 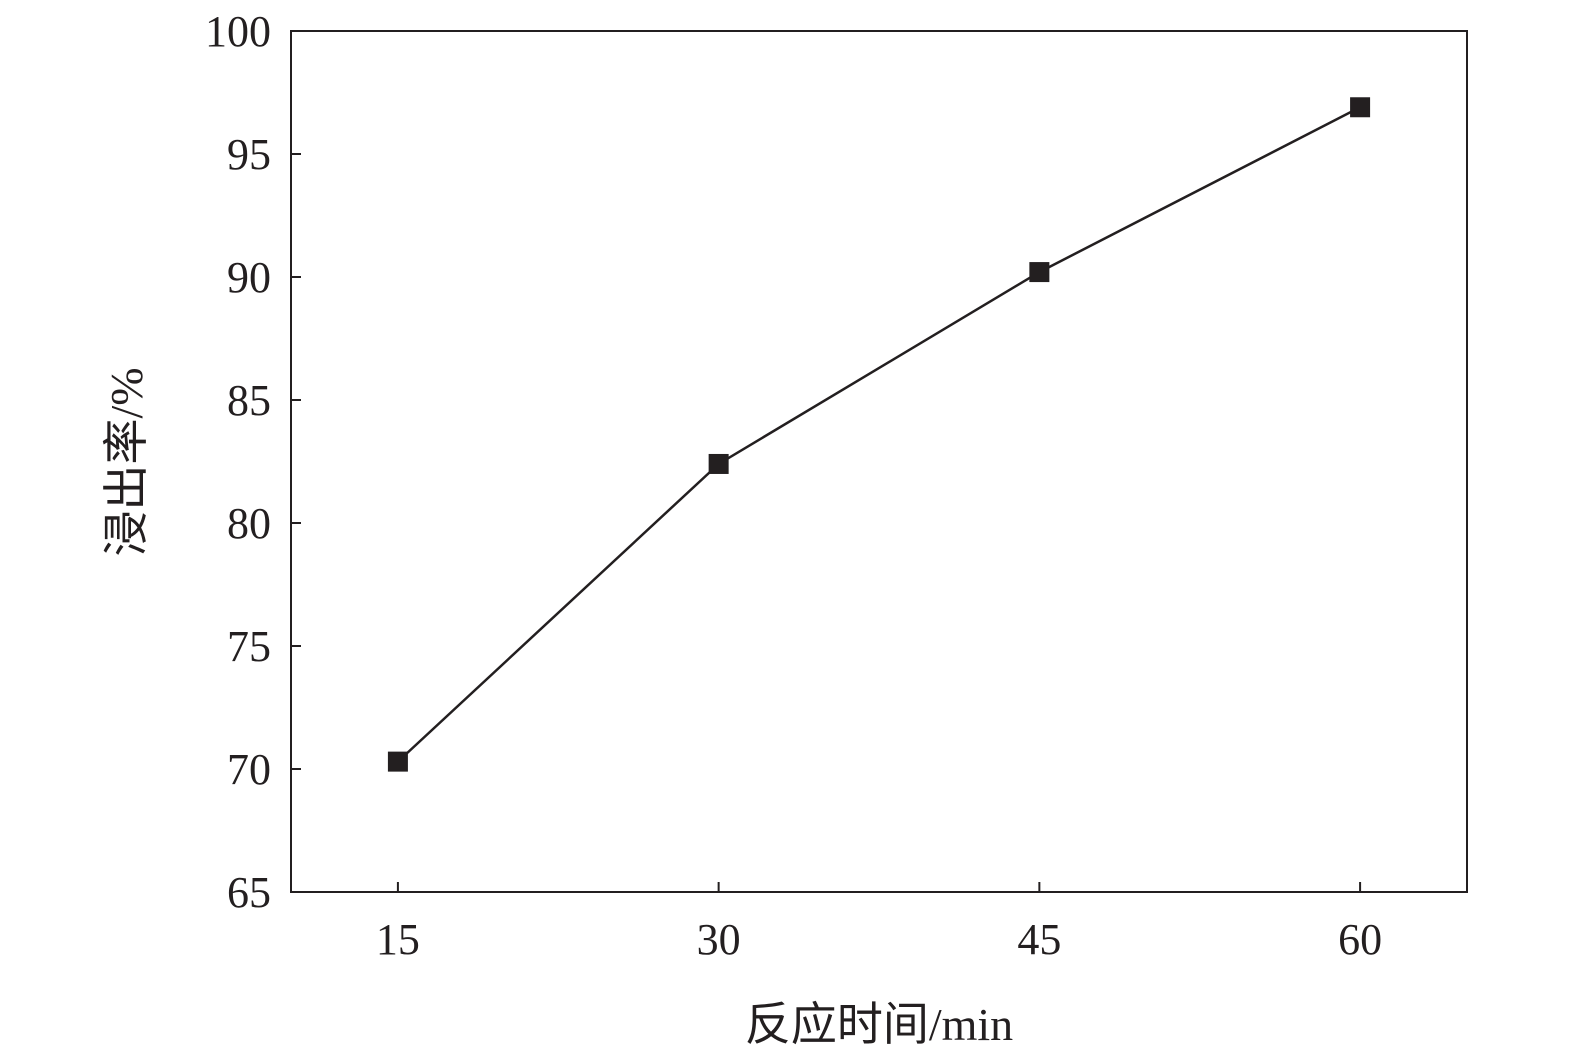 I want to click on x-tick-label: 30, so click(x=719, y=939).